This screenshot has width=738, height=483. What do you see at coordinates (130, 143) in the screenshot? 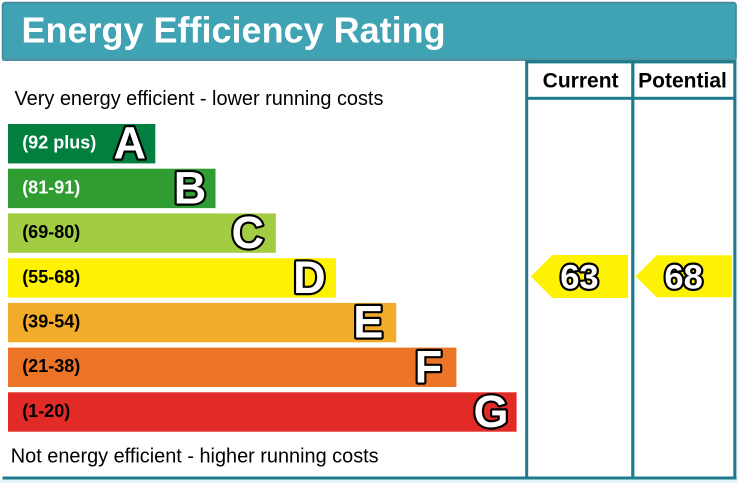
I see `svg-text: A` at bounding box center [130, 143].